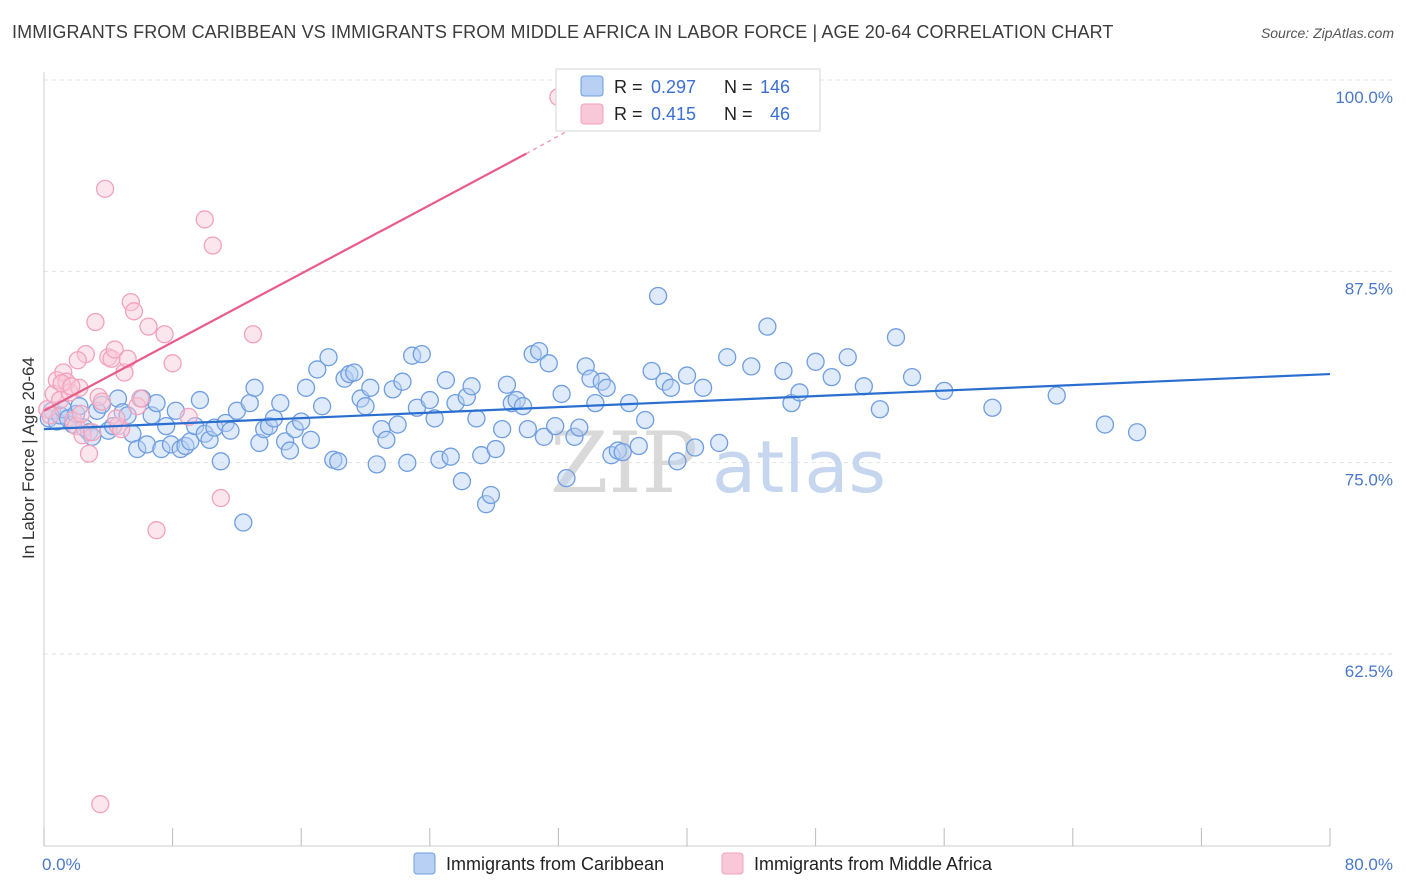  Describe the element at coordinates (1369, 480) in the screenshot. I see `y-tick-label-2: 75.0%` at that location.